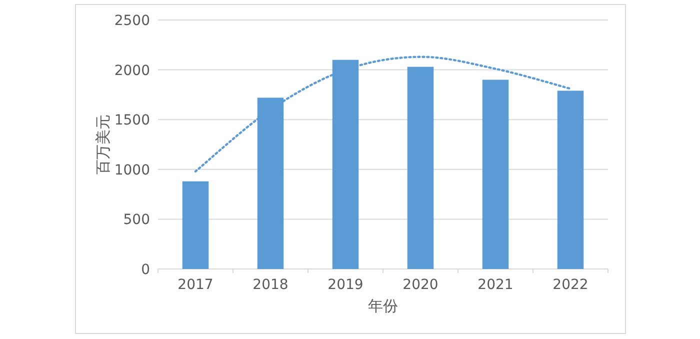 The width and height of the screenshot is (700, 339). I want to click on x-tick-label: 2020, so click(420, 285).